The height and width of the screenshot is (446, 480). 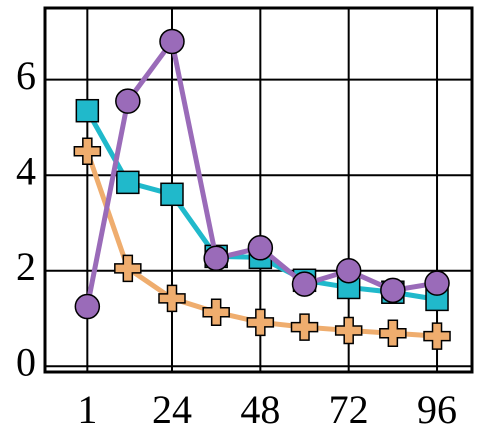 I want to click on y-tick-label: 4, so click(x=26, y=170).